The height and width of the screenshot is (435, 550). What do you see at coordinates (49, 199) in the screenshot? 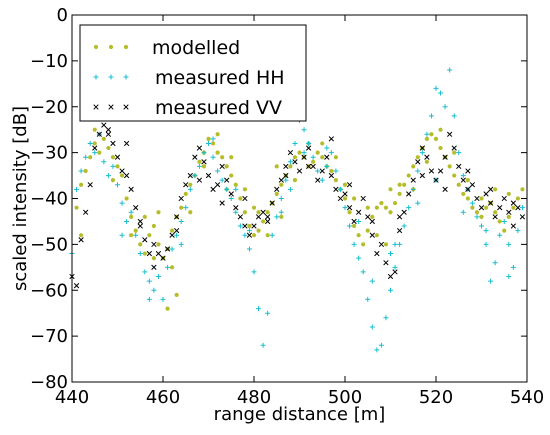
I see `y-tick-label: −40` at bounding box center [49, 199].